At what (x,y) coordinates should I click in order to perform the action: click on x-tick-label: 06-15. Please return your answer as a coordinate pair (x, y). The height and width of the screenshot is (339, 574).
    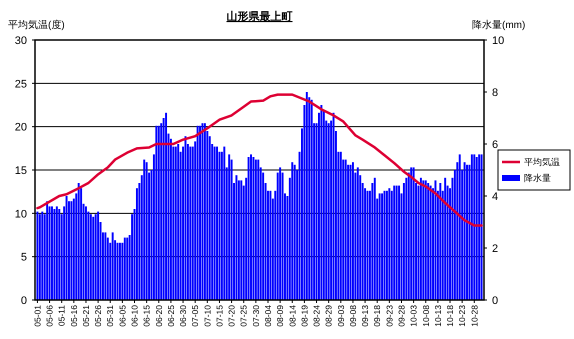
    Looking at the image, I should click on (147, 315).